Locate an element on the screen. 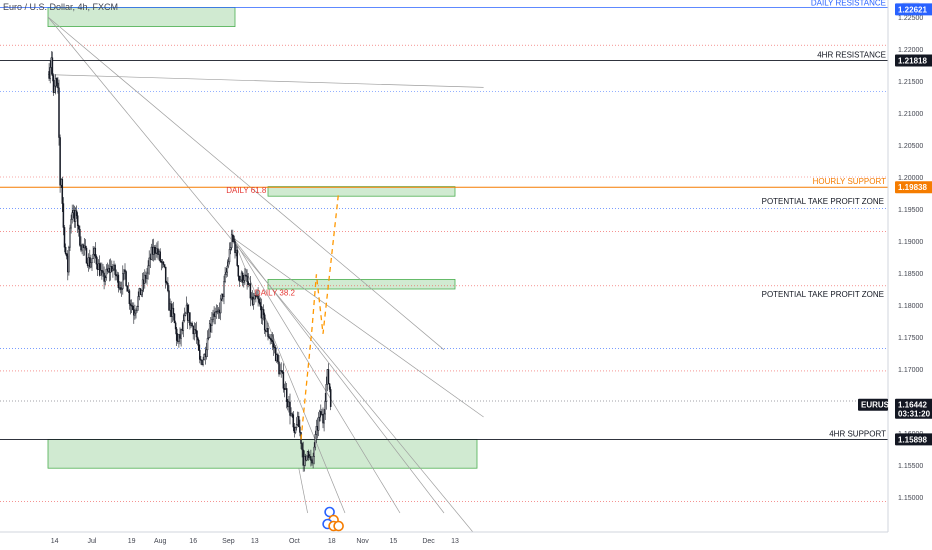  level-tag-0: 1.21818 is located at coordinates (912, 61).